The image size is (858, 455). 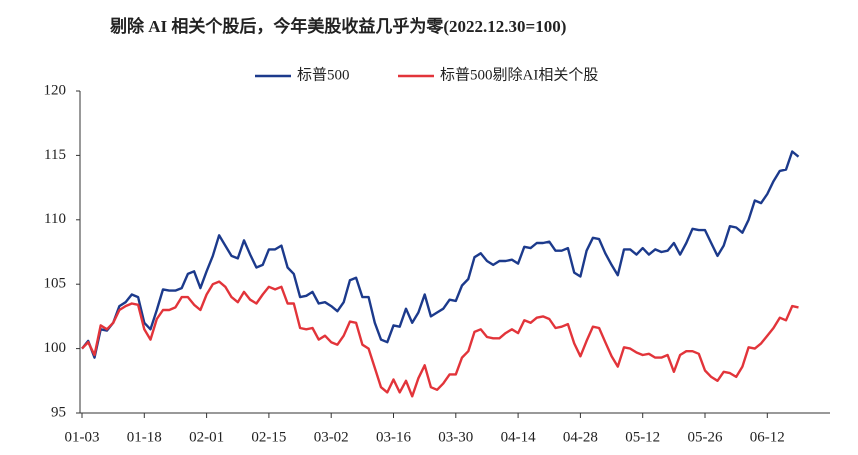 What do you see at coordinates (455, 437) in the screenshot?
I see `x-tick-label: 03-30` at bounding box center [455, 437].